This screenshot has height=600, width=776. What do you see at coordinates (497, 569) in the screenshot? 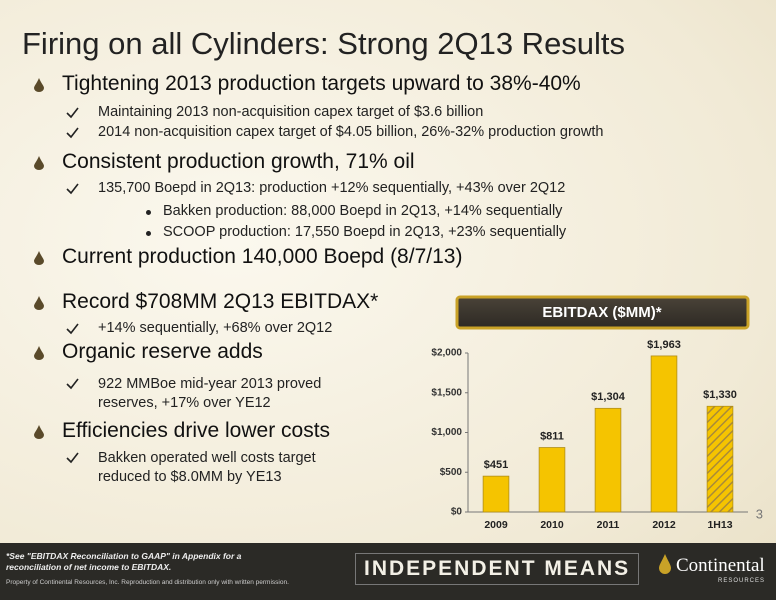
I see `tagline: INDEPENDENT MEANS` at bounding box center [497, 569].